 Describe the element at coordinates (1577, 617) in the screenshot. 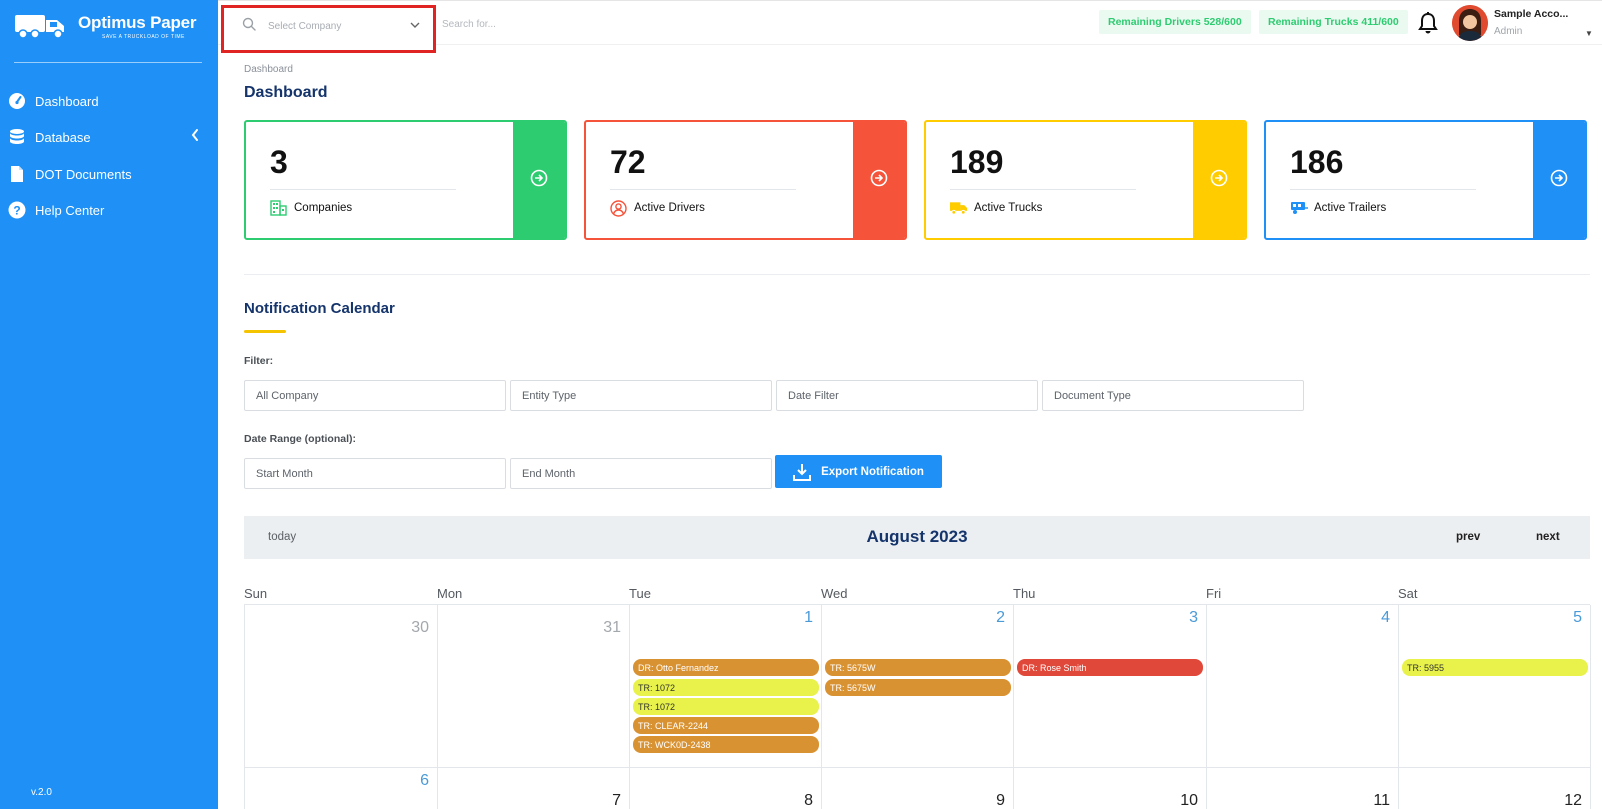

I see `day-number: 5` at that location.